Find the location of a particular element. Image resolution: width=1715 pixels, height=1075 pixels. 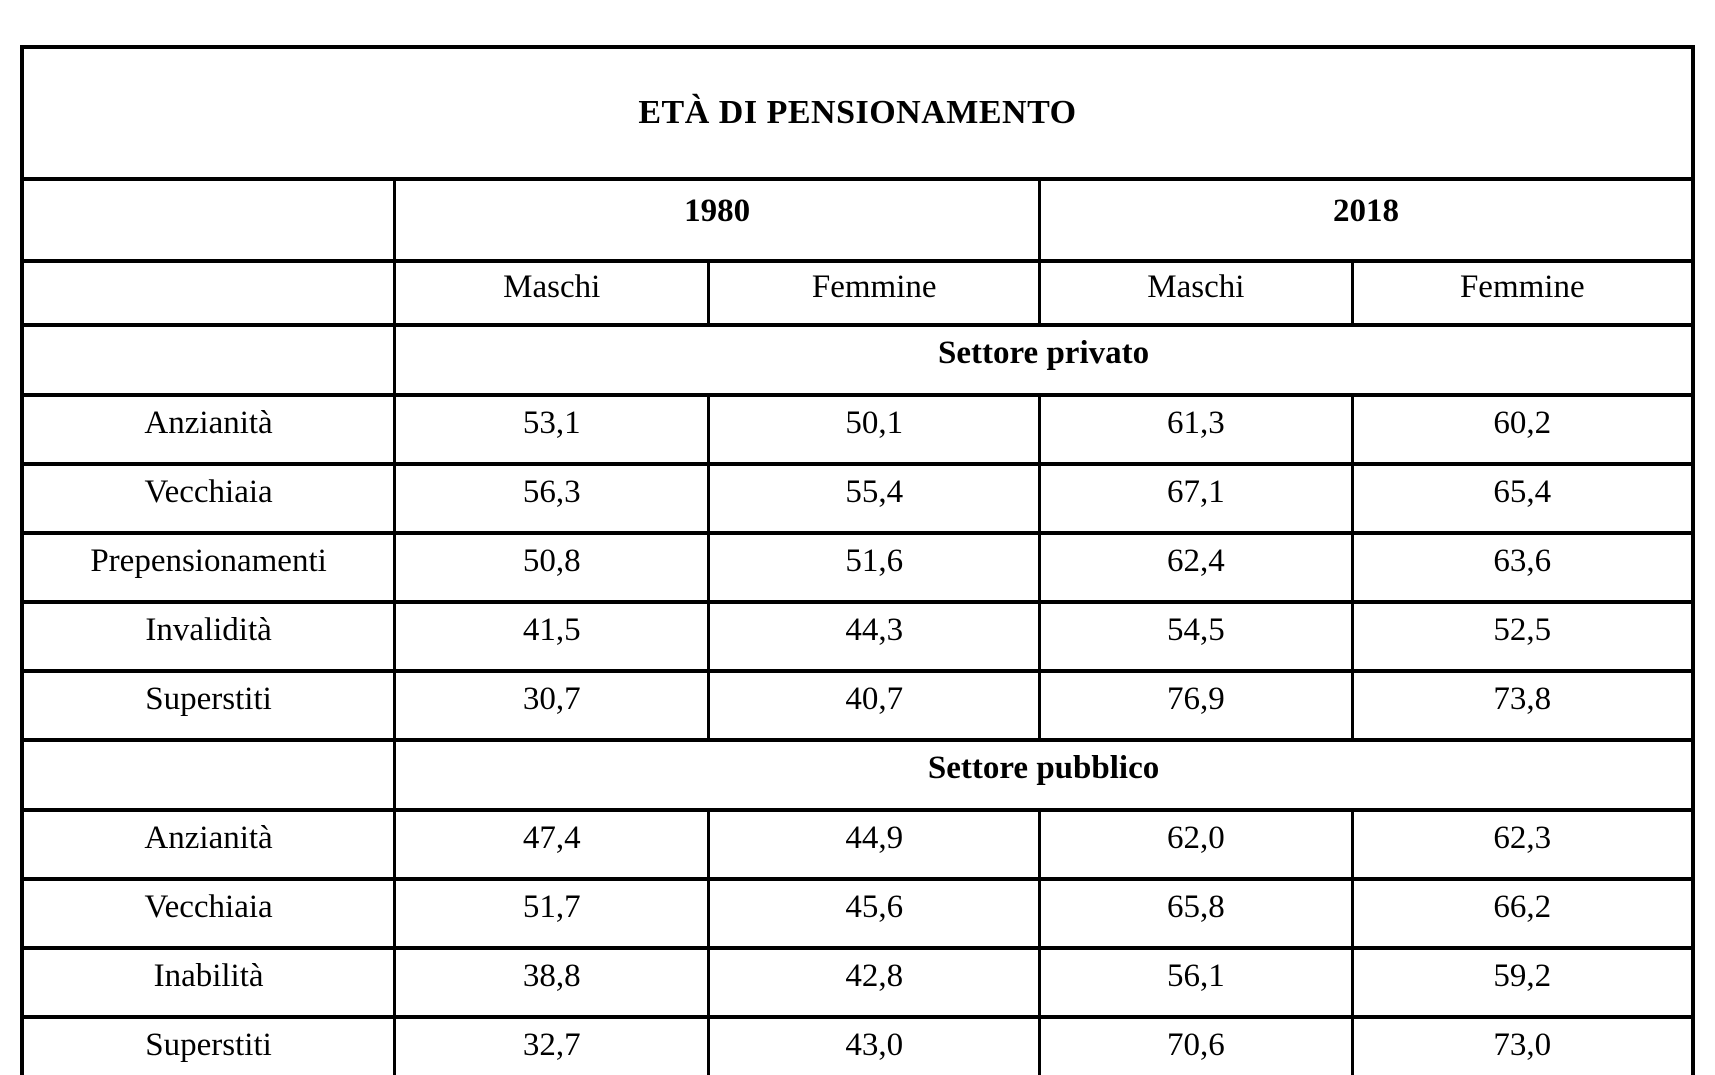

table-row: Inabilità 38,8 42,8 56,1 59,2 is located at coordinates (857, 982).